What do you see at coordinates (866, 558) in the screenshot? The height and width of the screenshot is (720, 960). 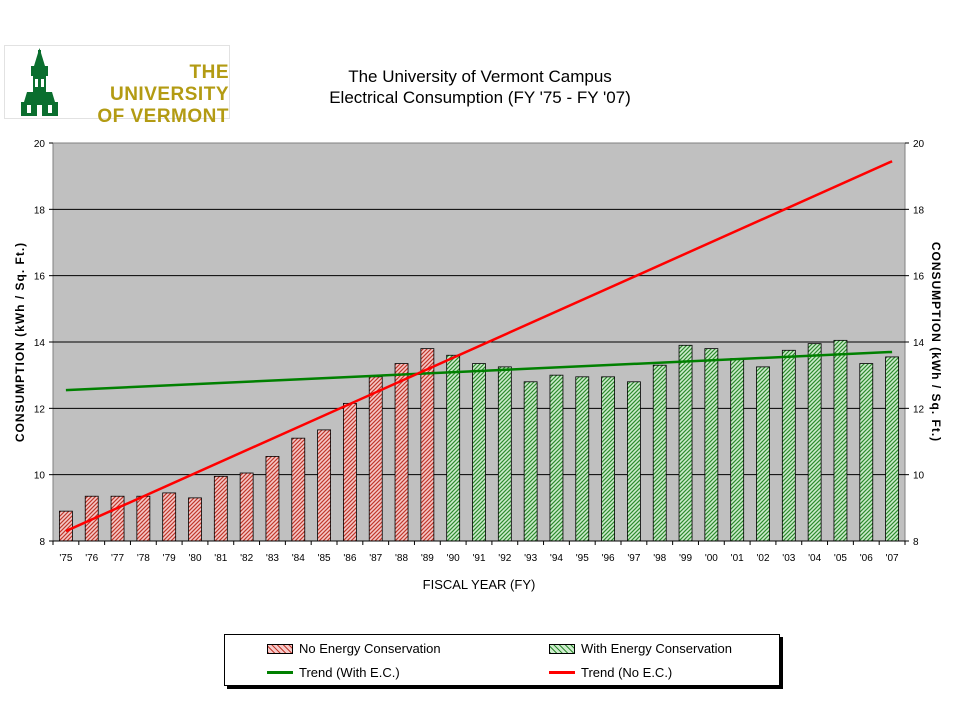 I see `x-tick-label: '06` at bounding box center [866, 558].